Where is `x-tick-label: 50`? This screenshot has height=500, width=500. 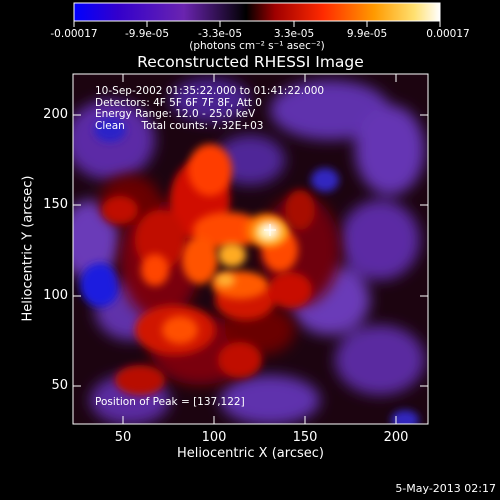 x-tick-label: 50 is located at coordinates (123, 437).